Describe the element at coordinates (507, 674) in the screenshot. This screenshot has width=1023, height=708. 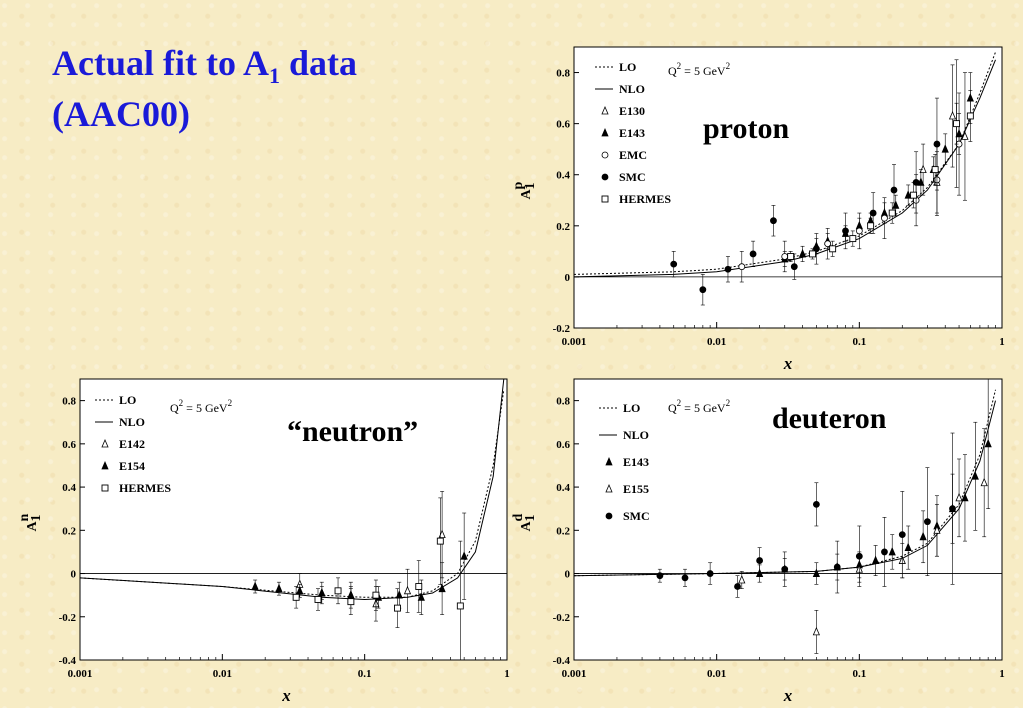
I see `x-tick-label: 1` at that location.